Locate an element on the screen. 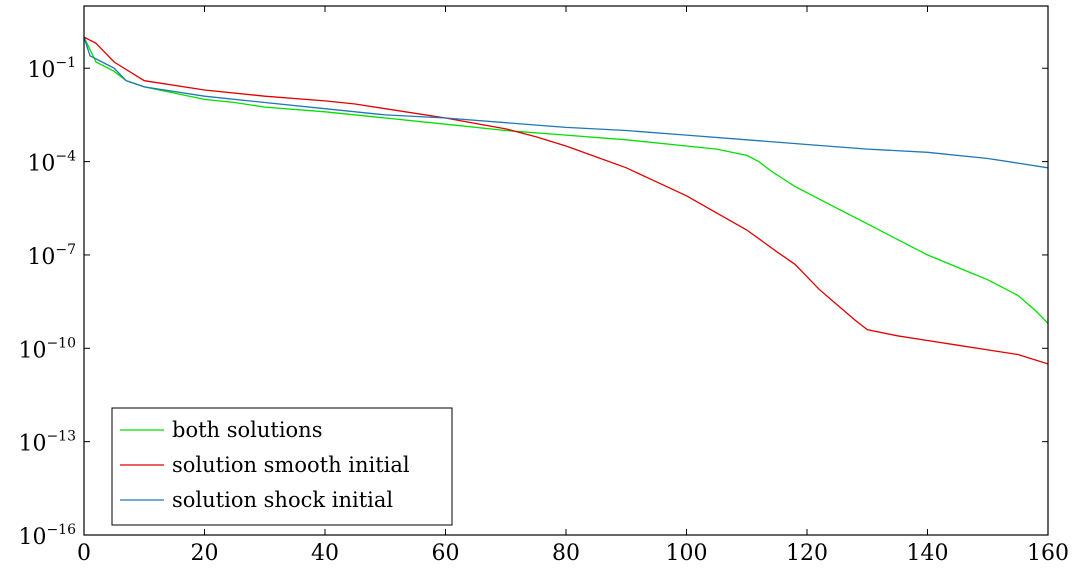 Image resolution: width=1074 pixels, height=569 pixels. x-tick-label: 140 is located at coordinates (928, 553).